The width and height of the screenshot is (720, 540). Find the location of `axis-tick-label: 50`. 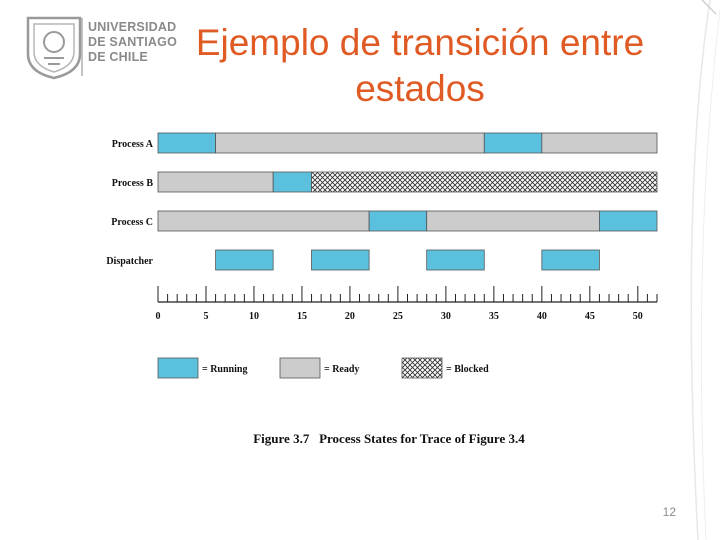

axis-tick-label: 50 is located at coordinates (638, 316).